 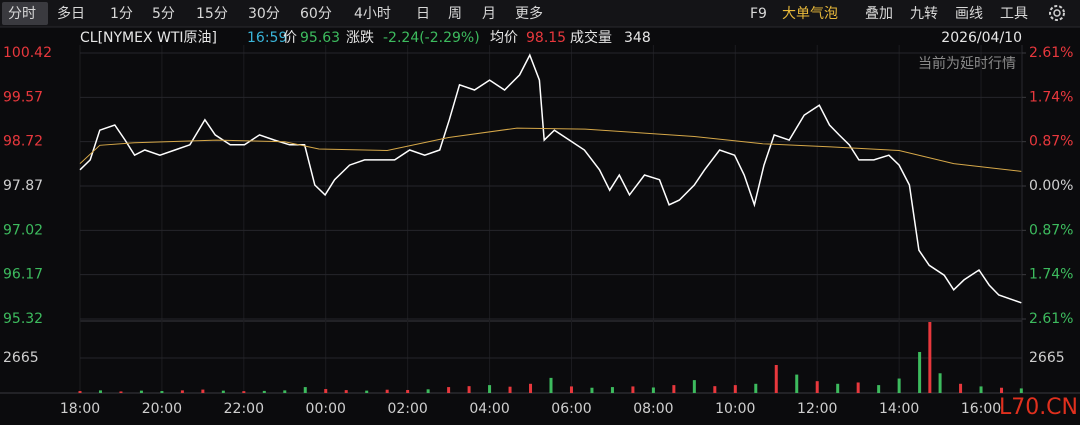 What do you see at coordinates (1047, 358) in the screenshot?
I see `volume-tick-label-right: 2665` at bounding box center [1047, 358].